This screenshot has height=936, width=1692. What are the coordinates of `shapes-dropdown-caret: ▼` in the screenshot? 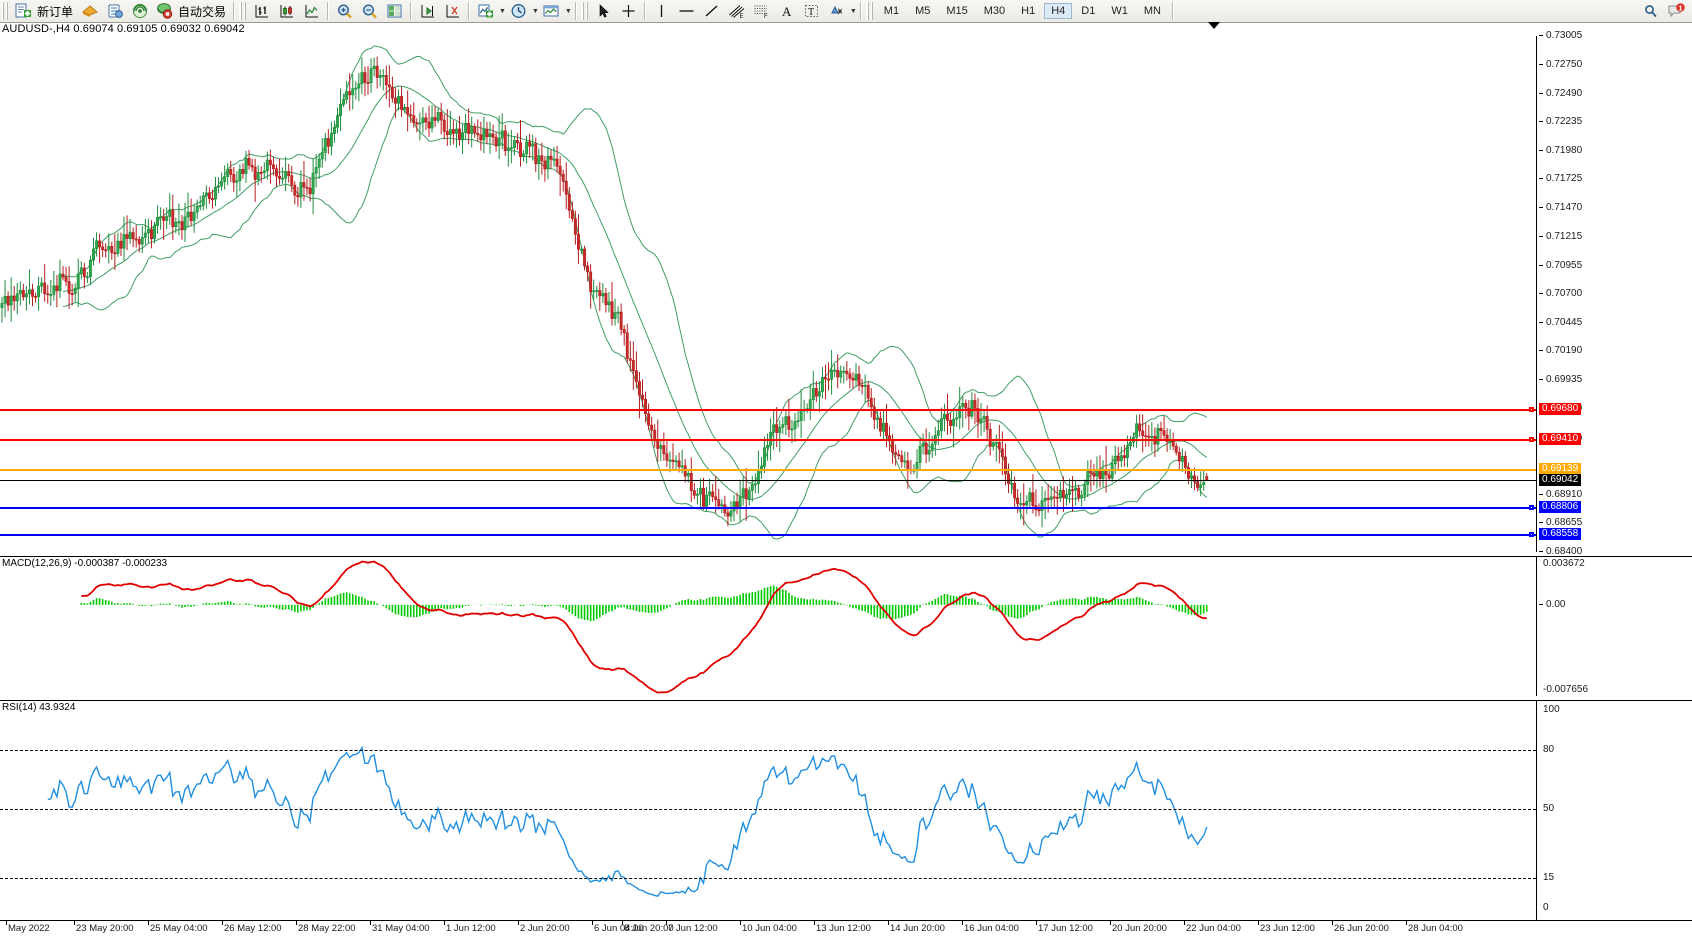 It's located at (853, 11).